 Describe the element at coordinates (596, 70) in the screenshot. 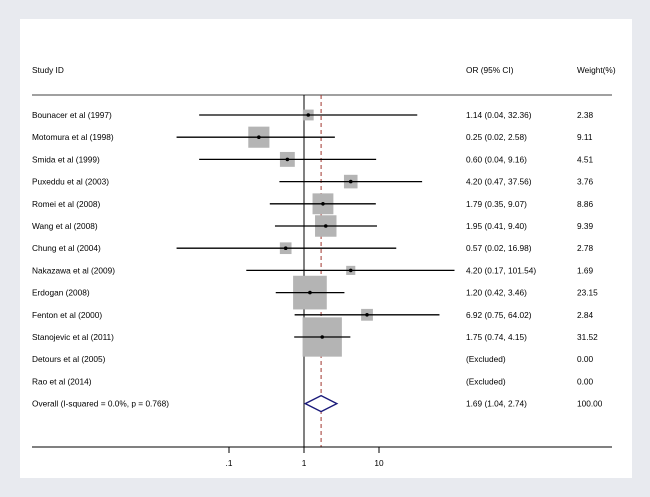

I see `header-weight: Weight(%)` at that location.